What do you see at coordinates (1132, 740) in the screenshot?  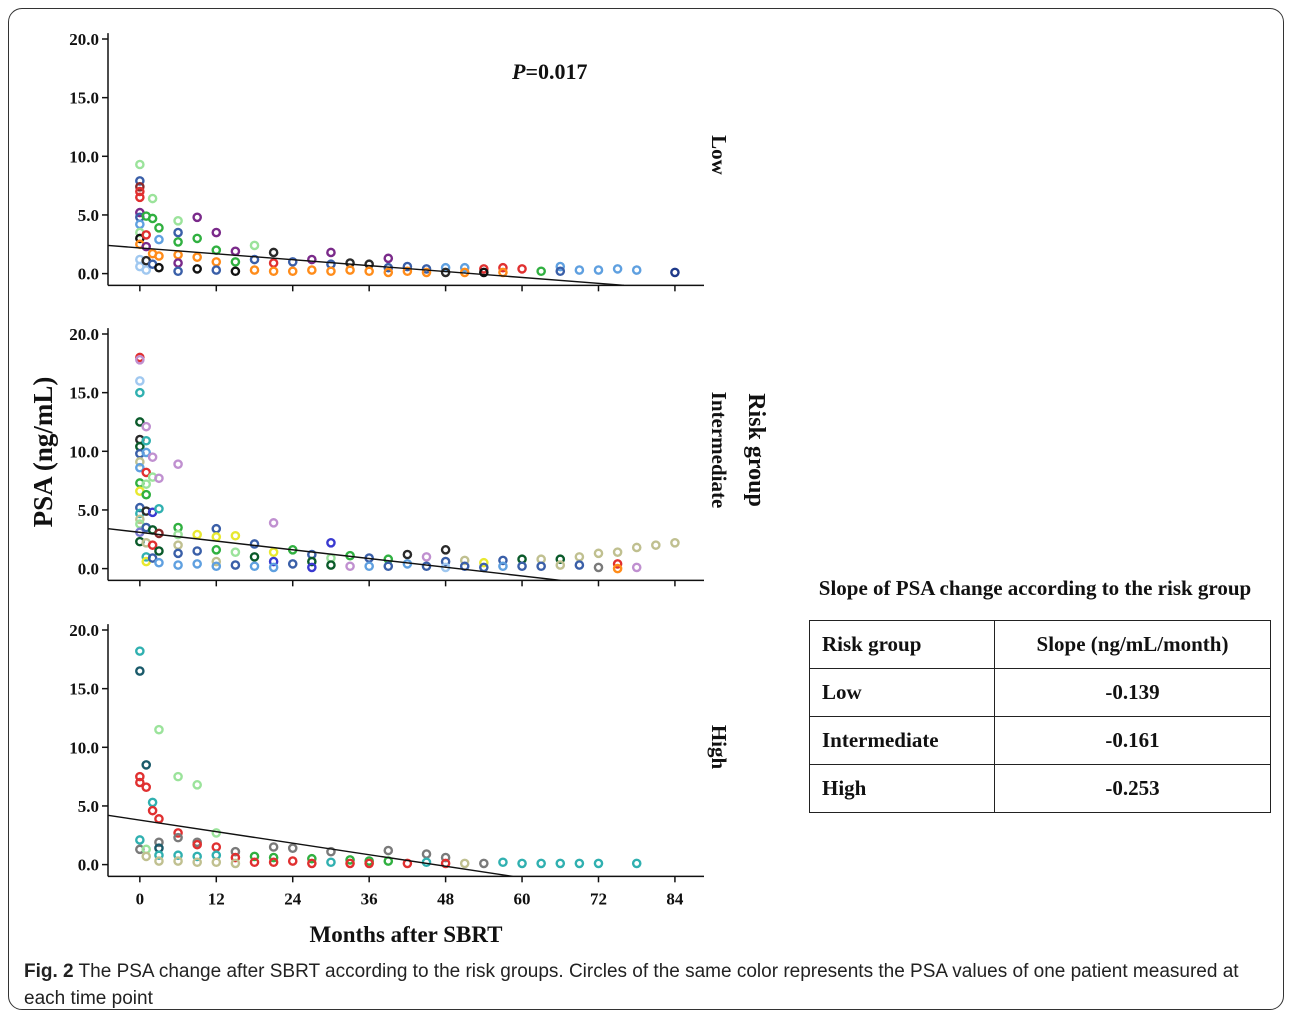 I see `row-slope: -0.161` at bounding box center [1132, 740].